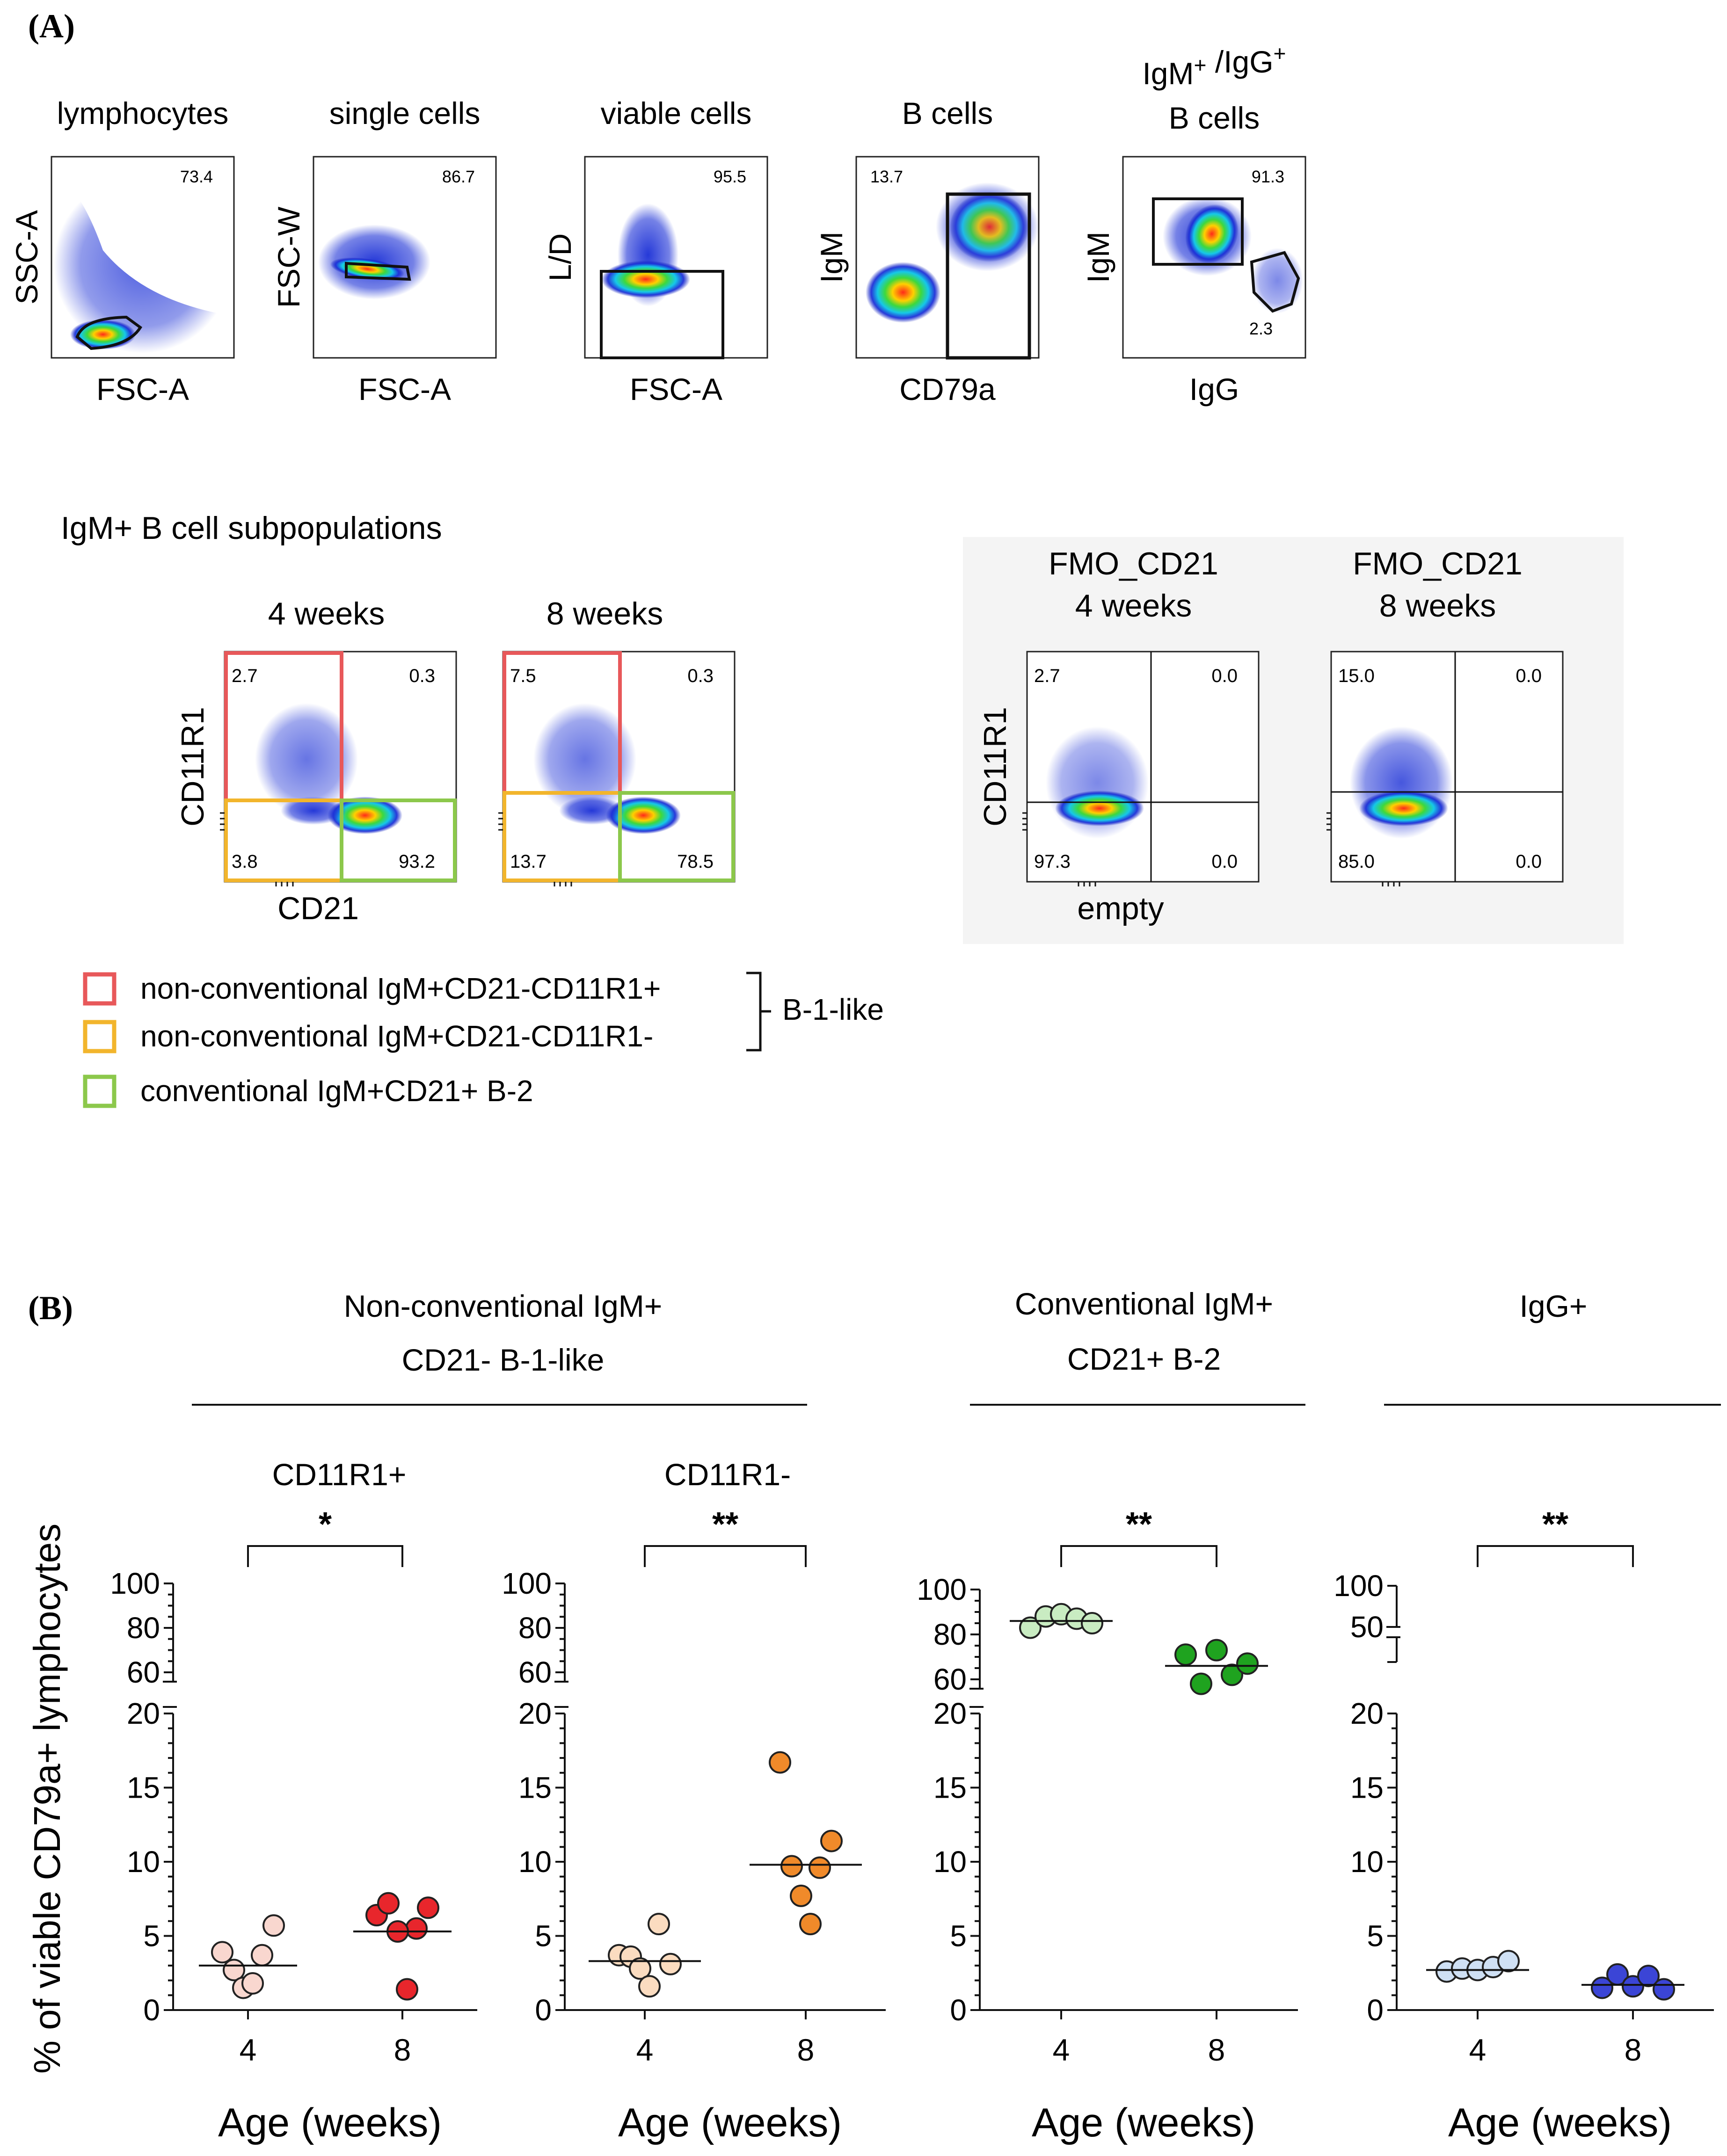  I want to click on quadrant-title-line2: 4 weeks, so click(1133, 606).